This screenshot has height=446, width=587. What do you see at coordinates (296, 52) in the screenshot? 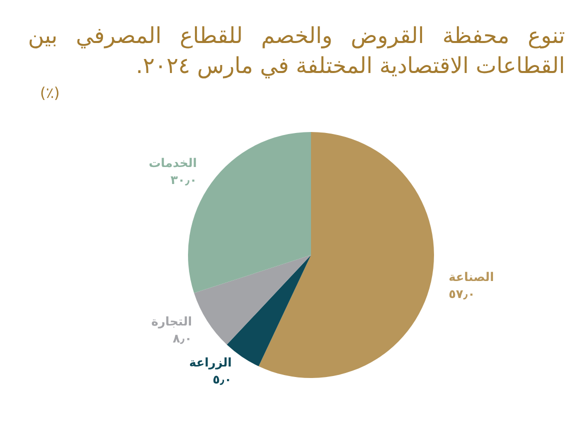
I see `chart-title: تنوع محفظة القروض والخصم للقطاع المصرفي بين القطاعات الاقتصادية المختلفة في مارس ٢٠٢٤.` at bounding box center [296, 52].